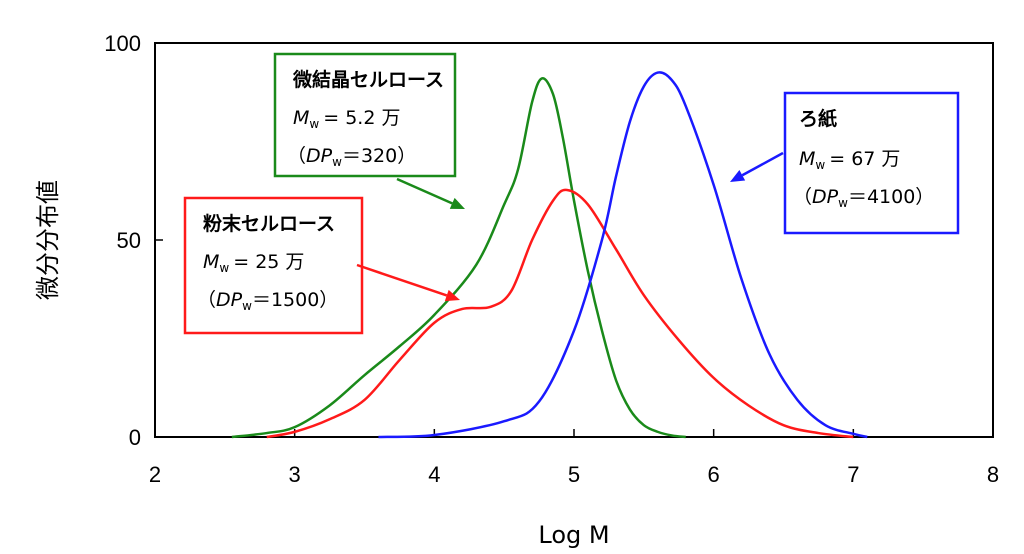 The width and height of the screenshot is (1024, 554). Describe the element at coordinates (122, 43) in the screenshot. I see `y-tick-label: 100` at that location.